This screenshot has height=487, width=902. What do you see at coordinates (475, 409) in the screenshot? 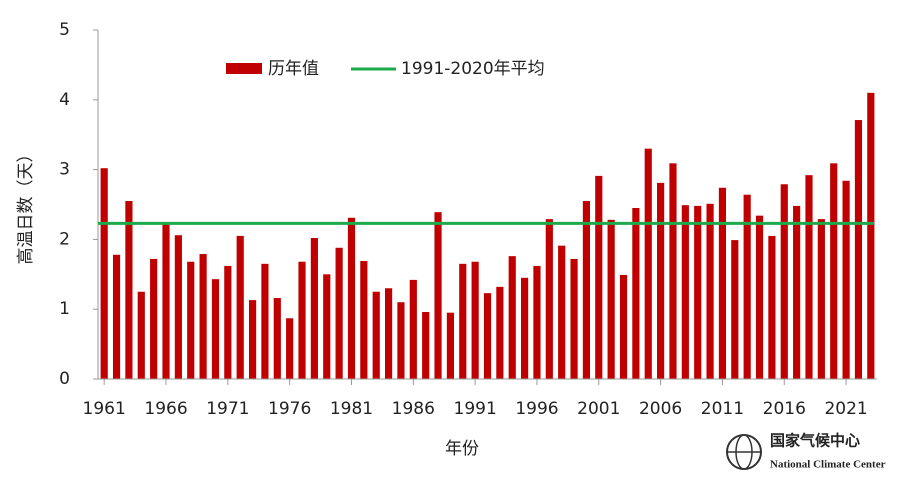
I see `x-tick-label: 1991` at bounding box center [475, 409].